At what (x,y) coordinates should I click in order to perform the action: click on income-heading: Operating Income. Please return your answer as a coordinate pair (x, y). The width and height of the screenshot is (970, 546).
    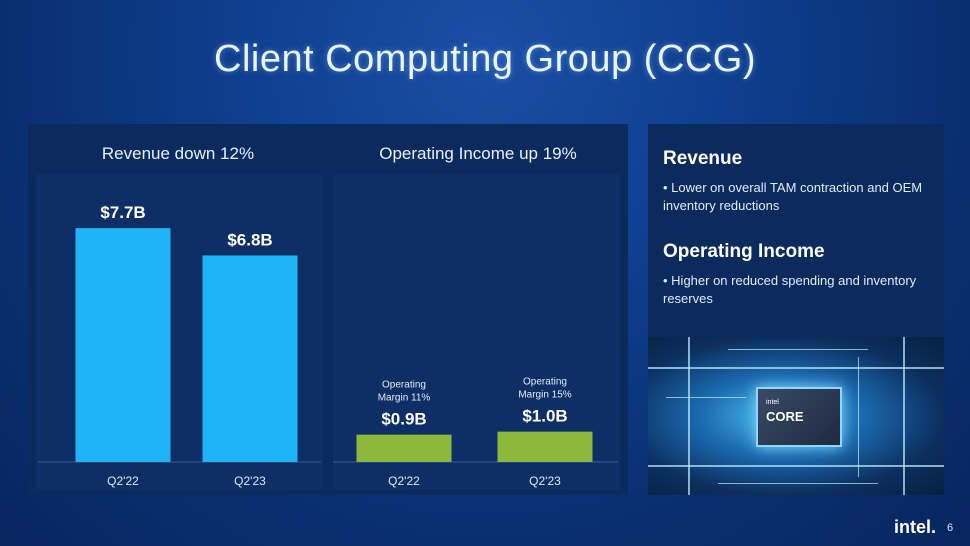
    Looking at the image, I should click on (744, 251).